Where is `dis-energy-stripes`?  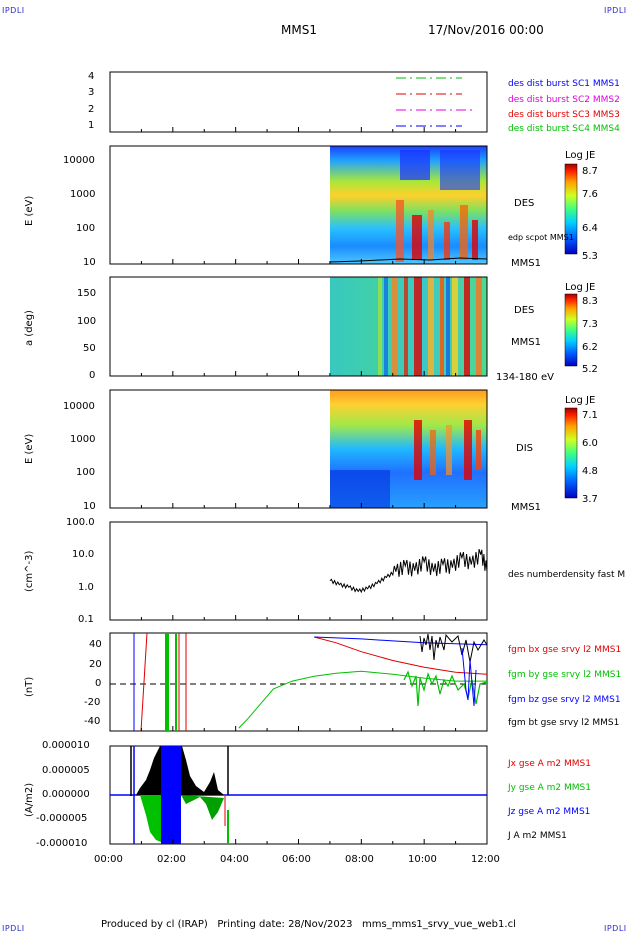
dis-energy-stripes is located at coordinates (405, 464).